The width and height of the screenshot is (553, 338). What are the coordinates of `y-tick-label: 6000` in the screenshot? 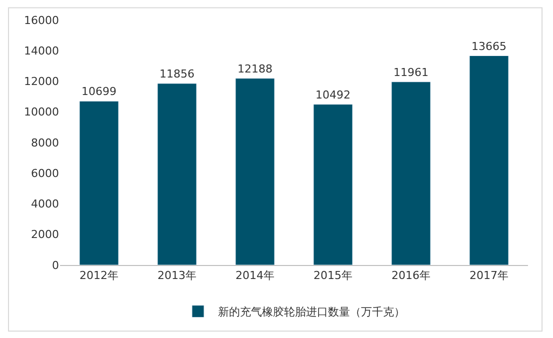 It's located at (45, 173).